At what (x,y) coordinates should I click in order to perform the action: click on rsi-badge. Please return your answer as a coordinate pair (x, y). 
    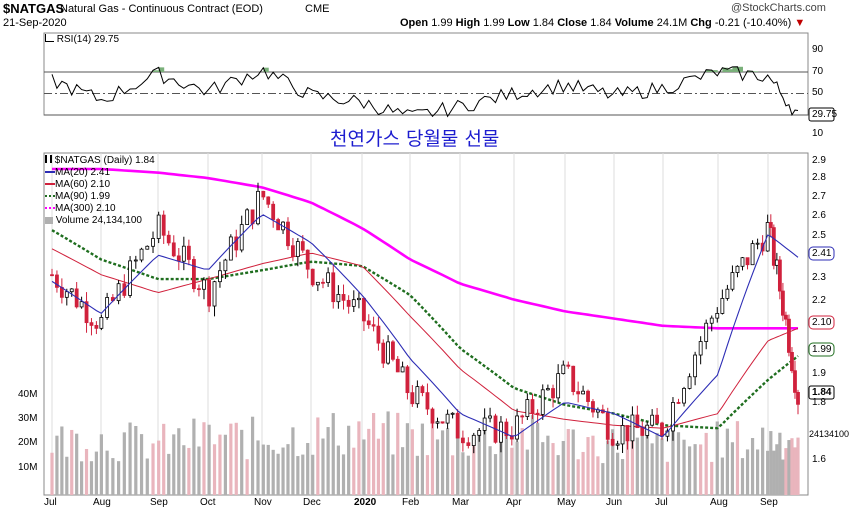
    Looking at the image, I should click on (821, 114).